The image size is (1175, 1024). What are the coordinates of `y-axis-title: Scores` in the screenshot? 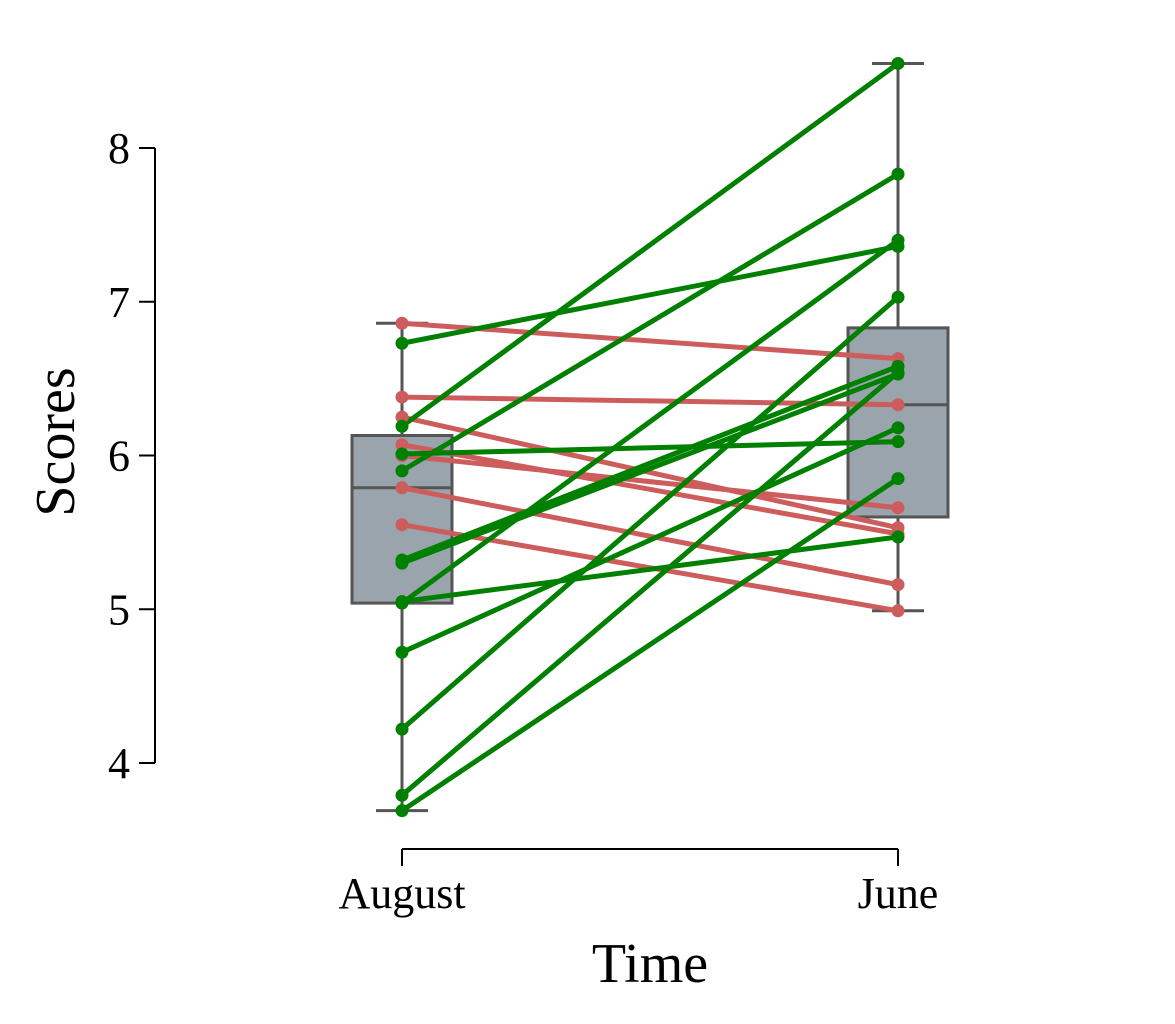 It's located at (56, 441).